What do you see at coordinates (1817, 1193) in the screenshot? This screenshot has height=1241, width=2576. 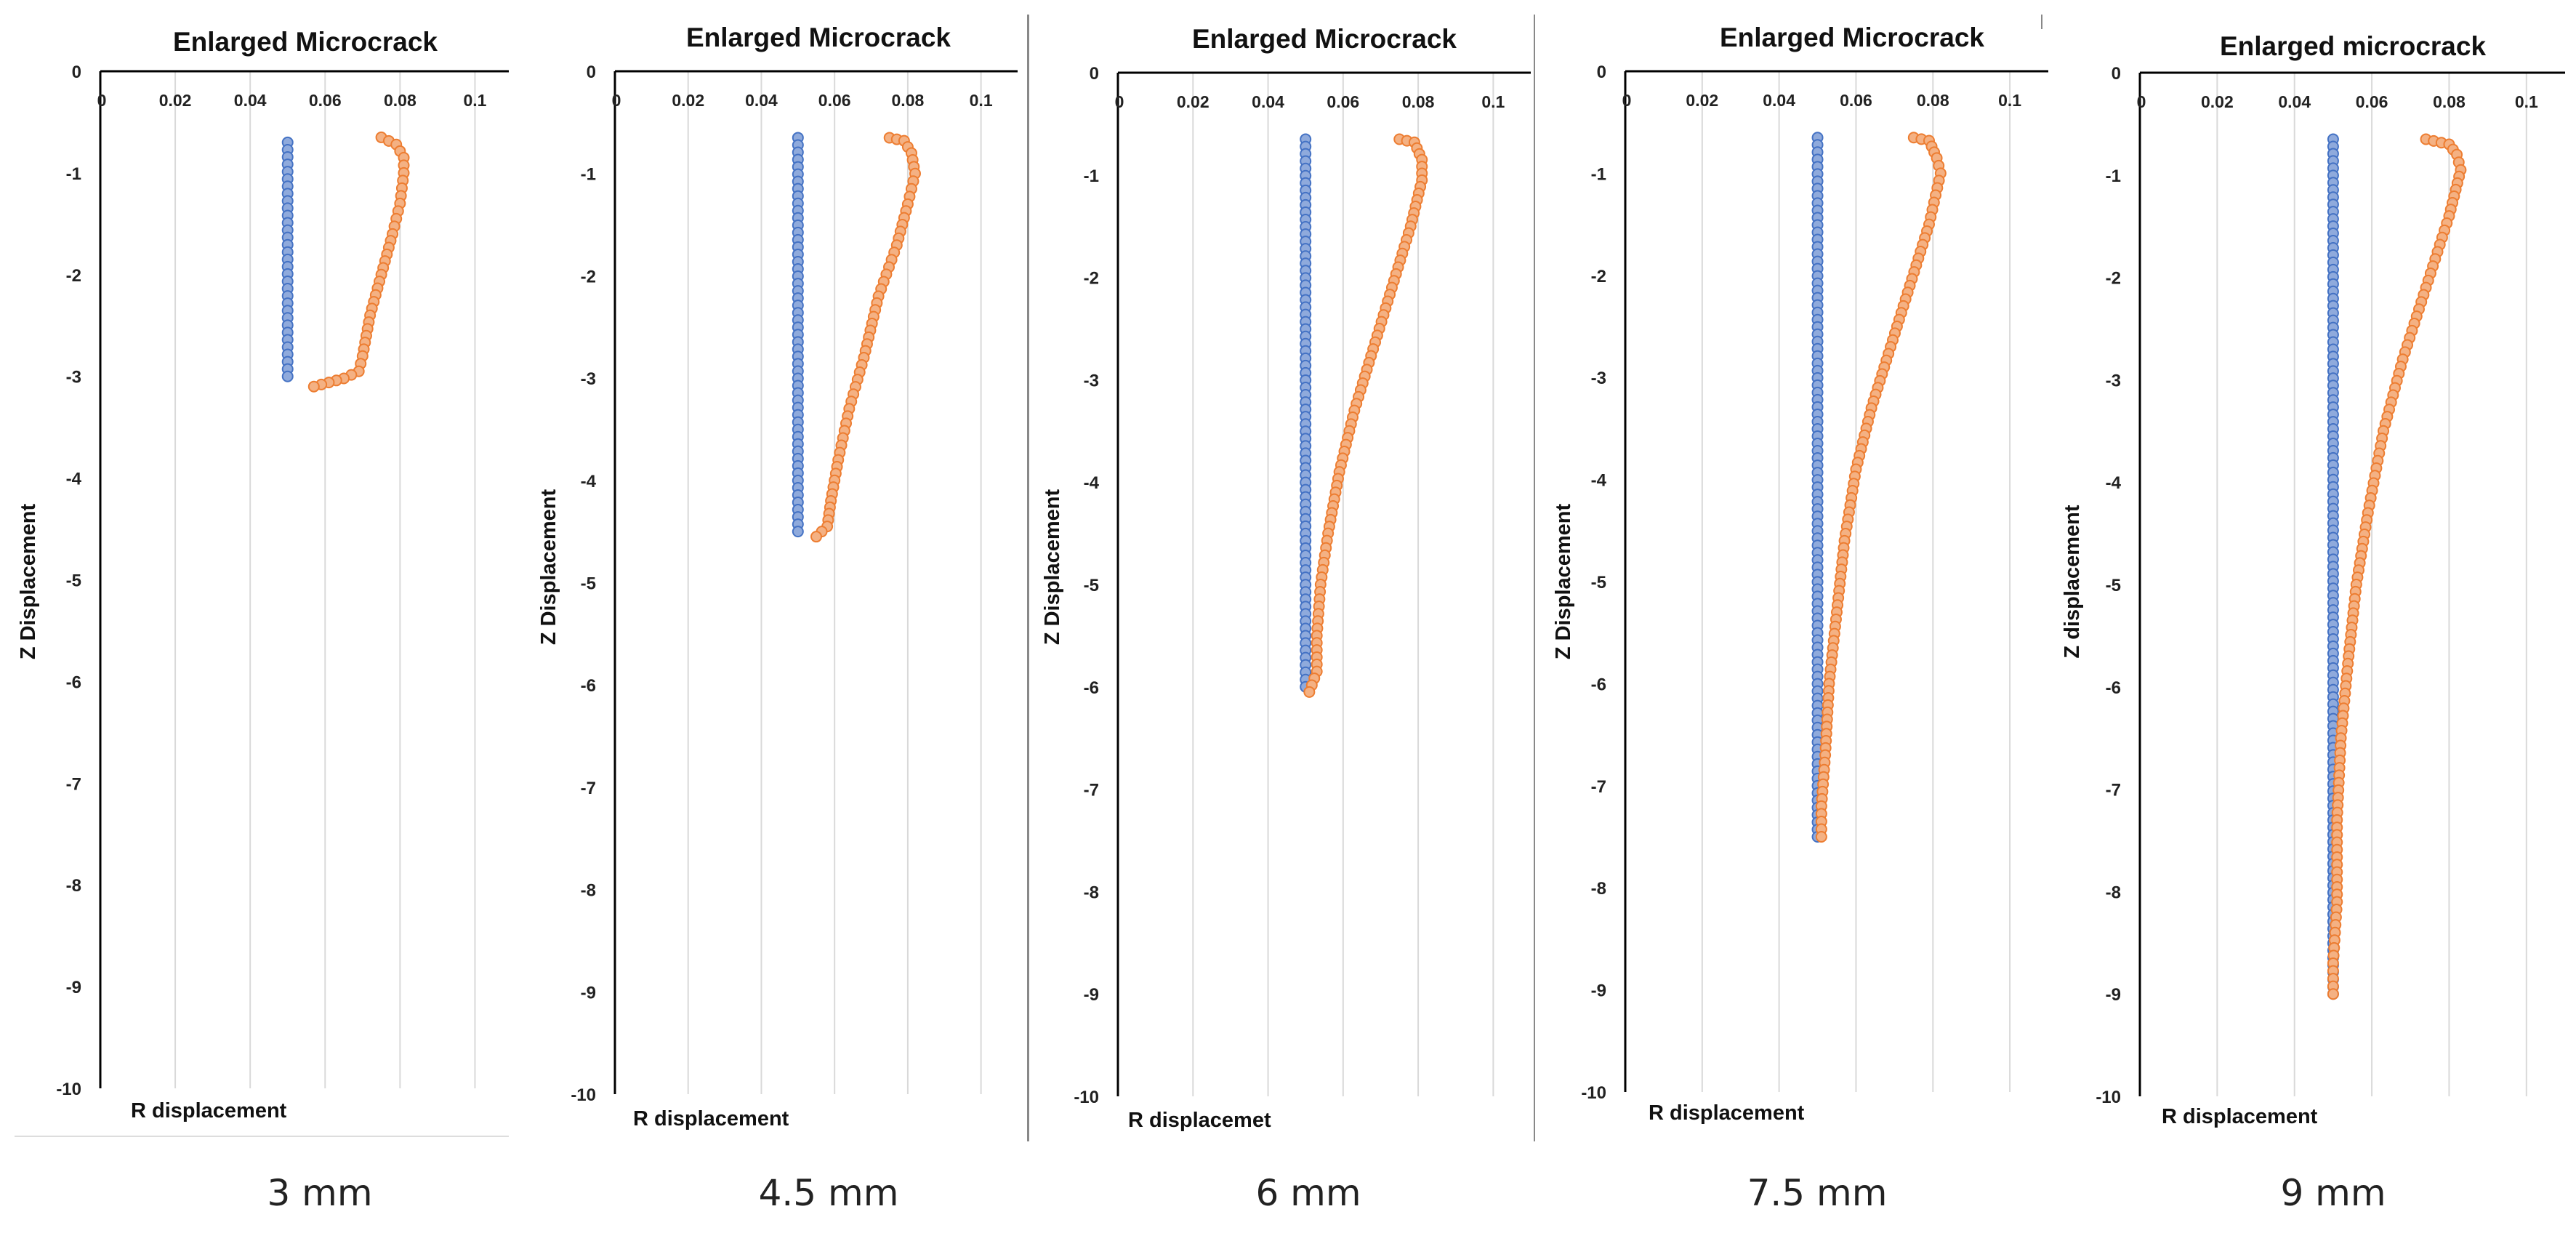 I see `caption-7-5mm: 7.5 mm` at bounding box center [1817, 1193].